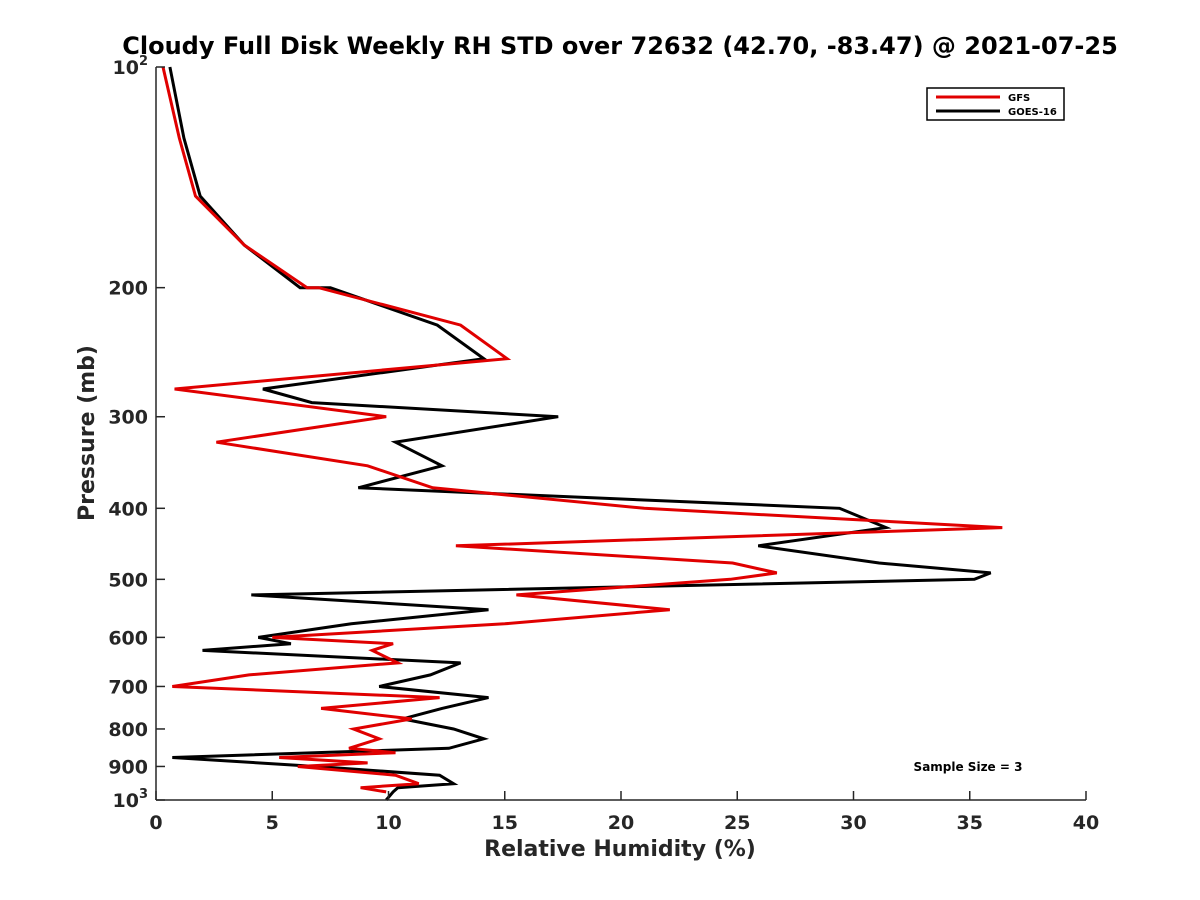 This screenshot has height=900, width=1200. Describe the element at coordinates (737, 823) in the screenshot. I see `x-tick-label: 25` at that location.